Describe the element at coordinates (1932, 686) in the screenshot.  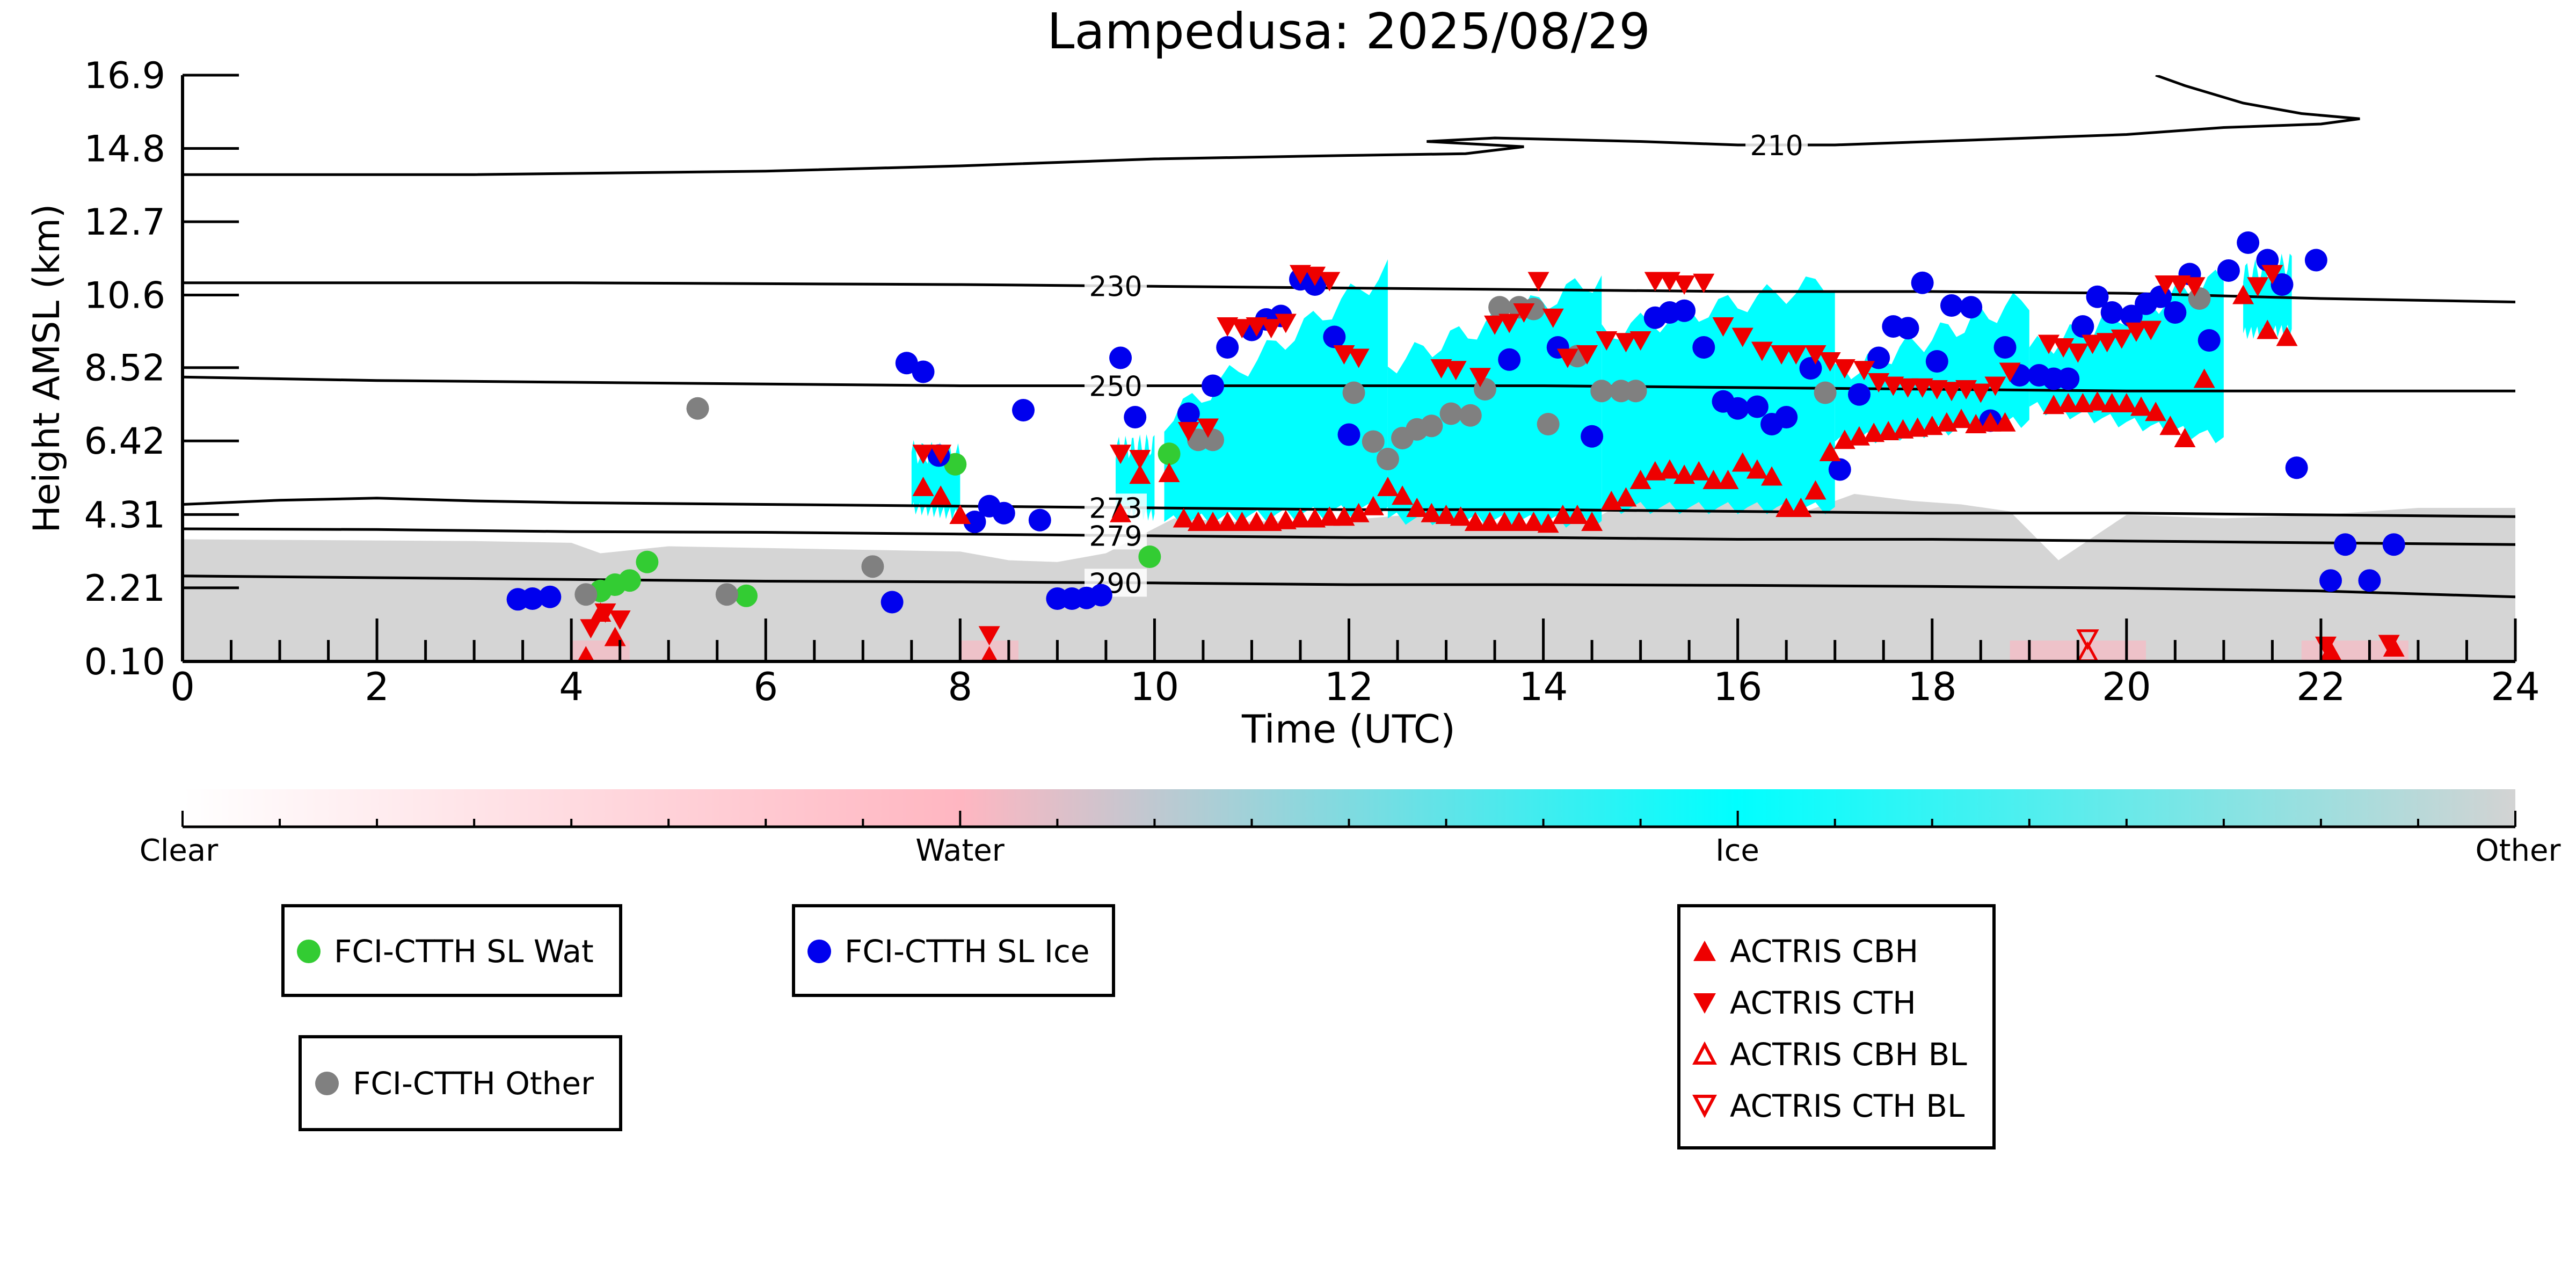
I see `x-tick-label: 18` at that location.